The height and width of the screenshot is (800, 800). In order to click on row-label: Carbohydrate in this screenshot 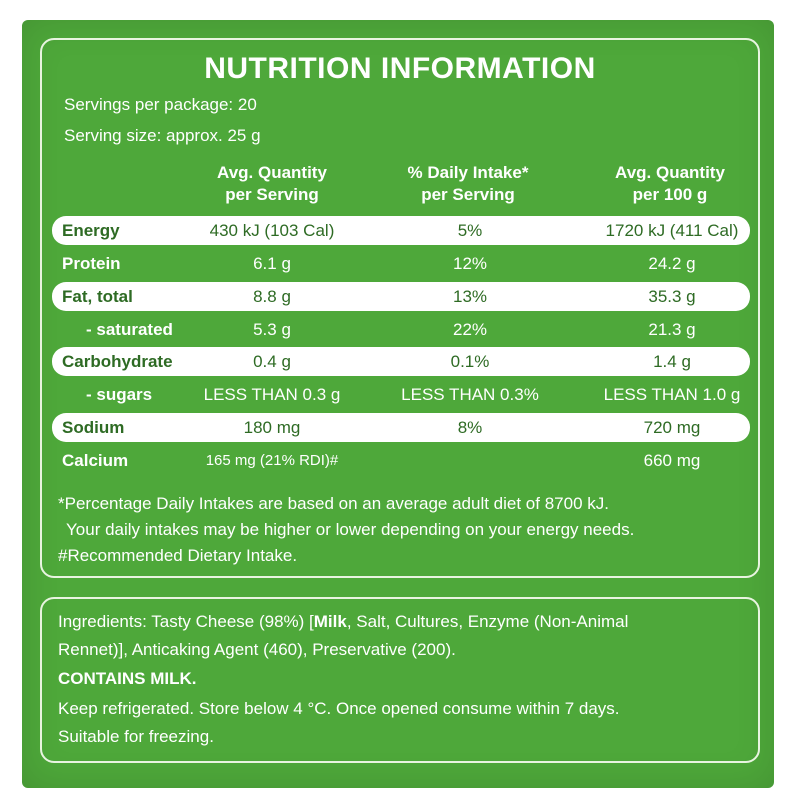, I will do `click(117, 361)`.